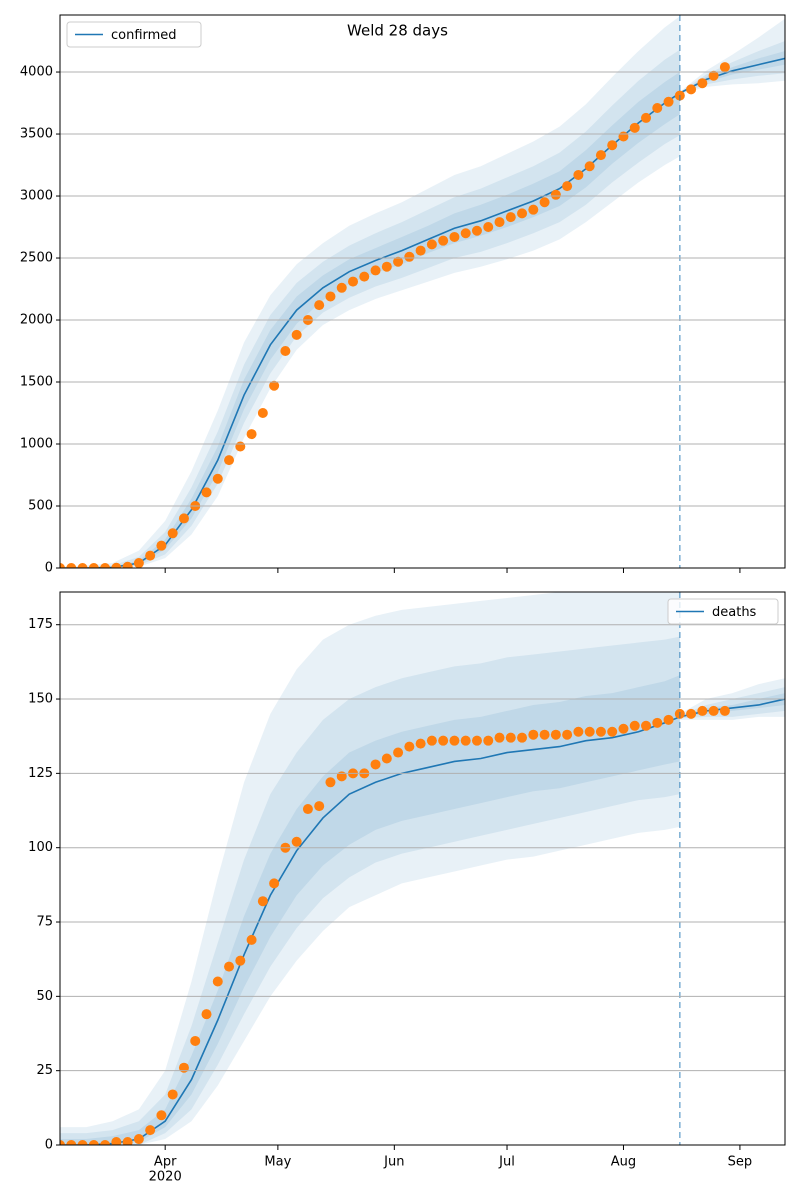  What do you see at coordinates (144, 35) in the screenshot?
I see `legend-label: confirmed` at bounding box center [144, 35].